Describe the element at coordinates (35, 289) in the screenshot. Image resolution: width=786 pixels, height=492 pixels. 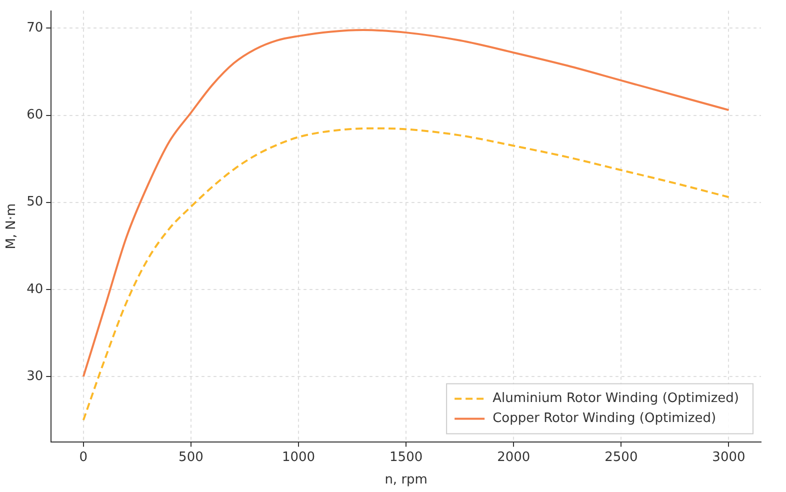
I see `y-tick-label: 40` at that location.